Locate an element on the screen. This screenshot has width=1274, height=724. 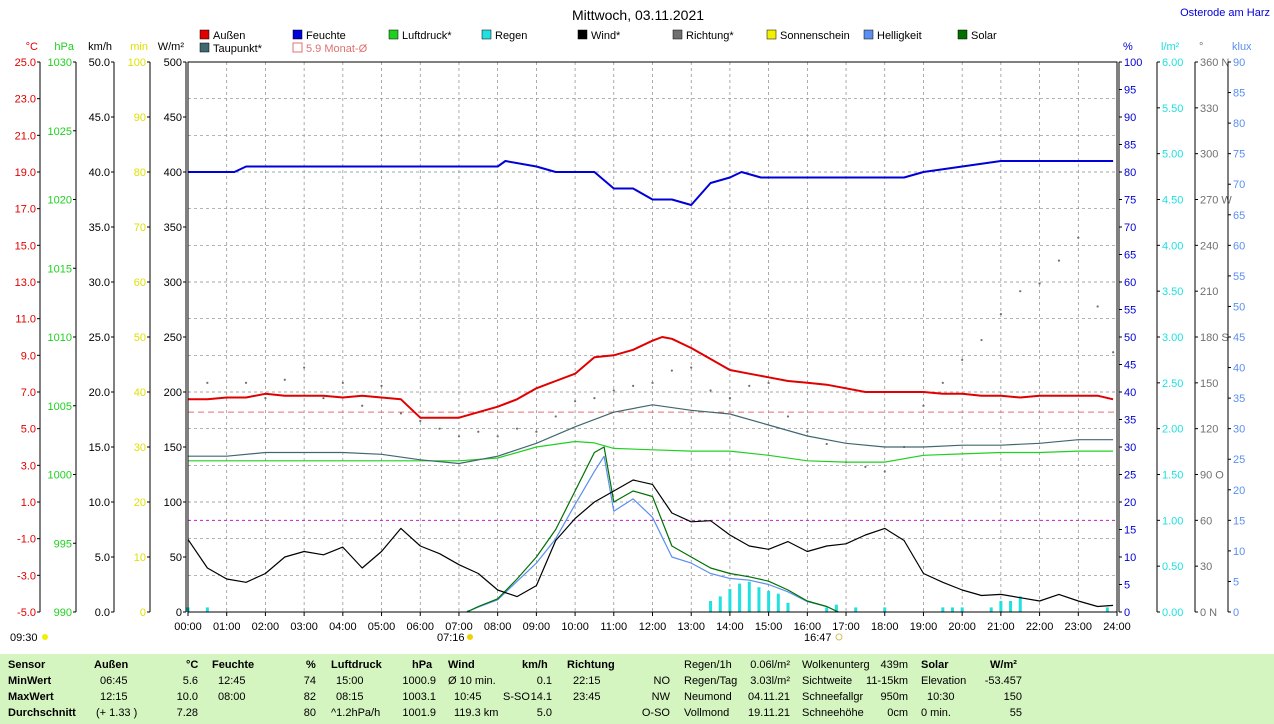
feuchte-max-value: 82 is located at coordinates (309, 697).